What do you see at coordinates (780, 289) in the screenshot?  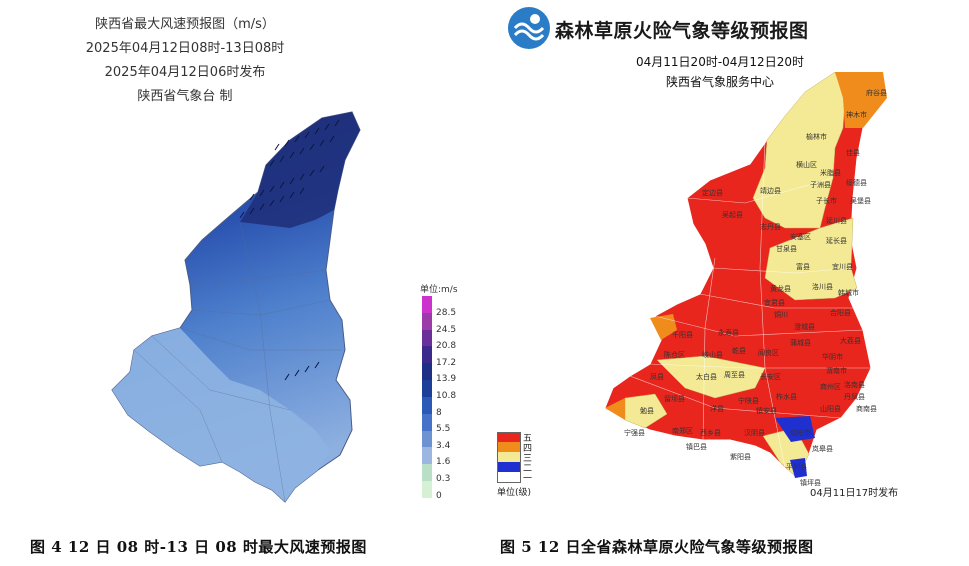 I see `county-label: 黄龙县` at bounding box center [780, 289].